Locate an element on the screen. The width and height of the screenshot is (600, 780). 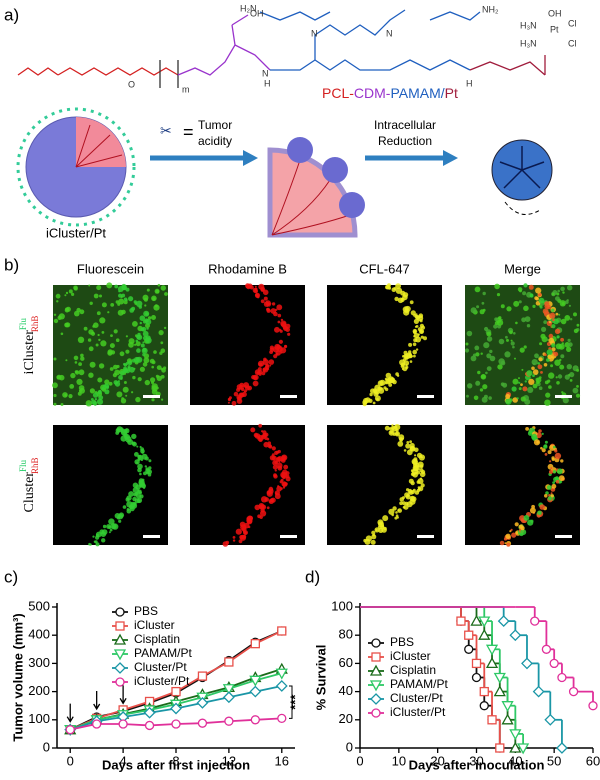
series: PAMAM/Pt is located at coordinates (445, 680).